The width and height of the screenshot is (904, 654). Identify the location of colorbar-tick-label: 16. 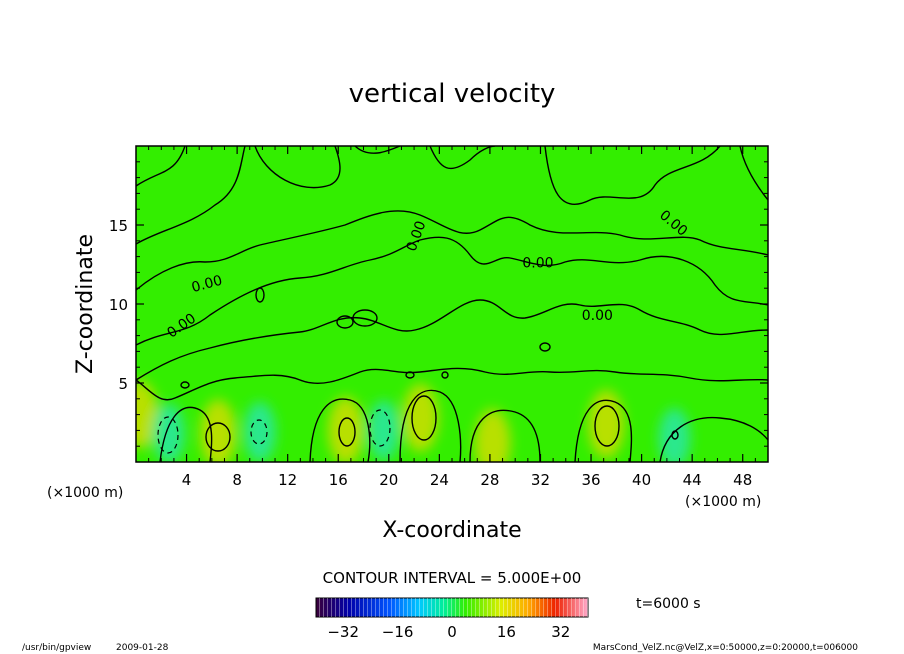
(506, 632).